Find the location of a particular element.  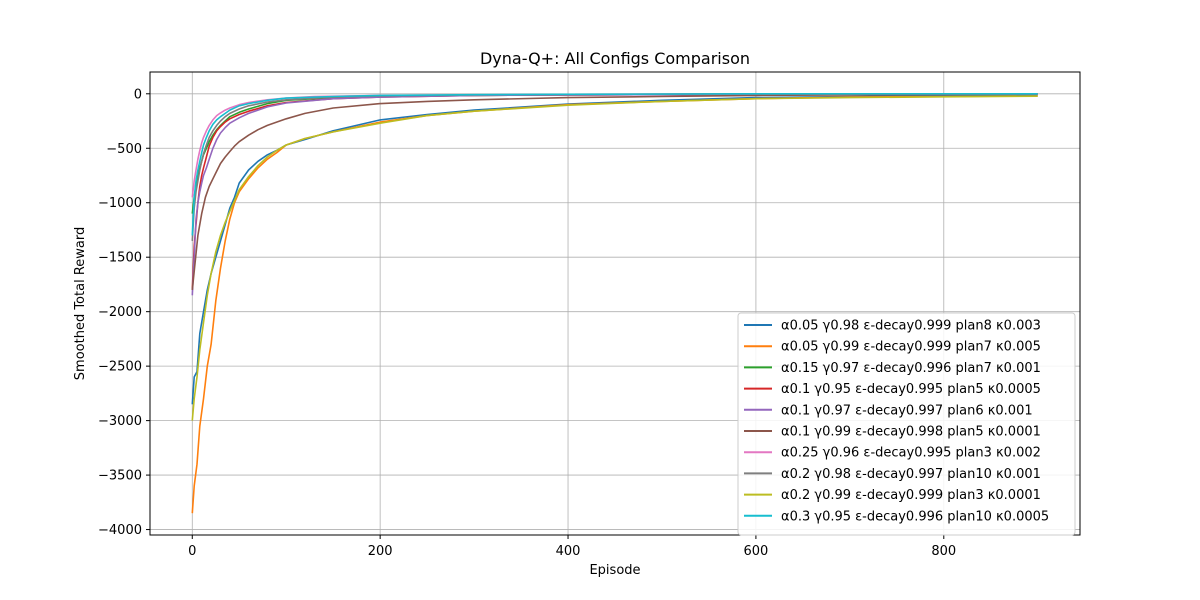

y-tick-label: 0 is located at coordinates (138, 94).